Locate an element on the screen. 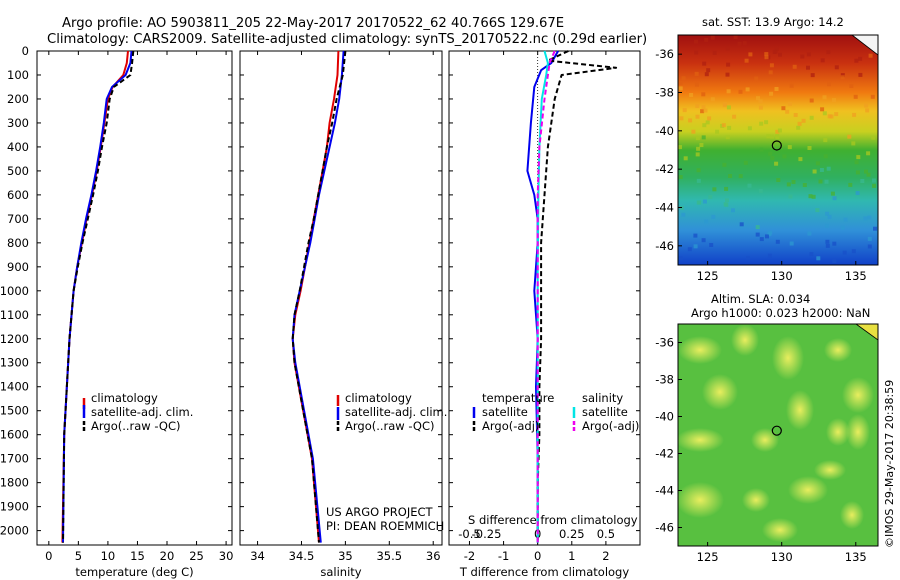  sst-frame is located at coordinates (778, 150).